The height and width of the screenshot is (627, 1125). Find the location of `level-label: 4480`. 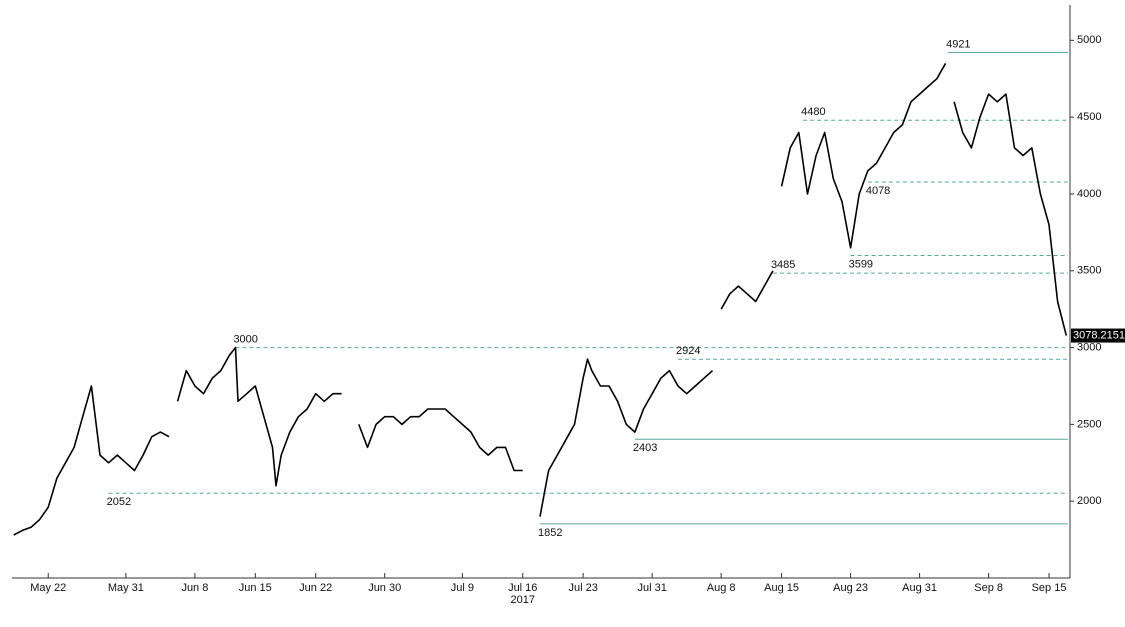

level-label: 4480 is located at coordinates (813, 112).